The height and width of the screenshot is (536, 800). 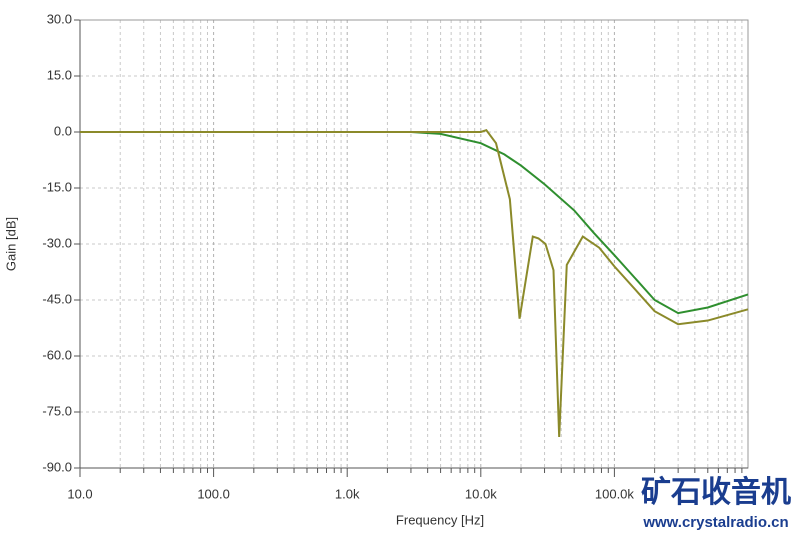 What do you see at coordinates (57, 466) in the screenshot?
I see `y-tick-label: -90.0` at bounding box center [57, 466].